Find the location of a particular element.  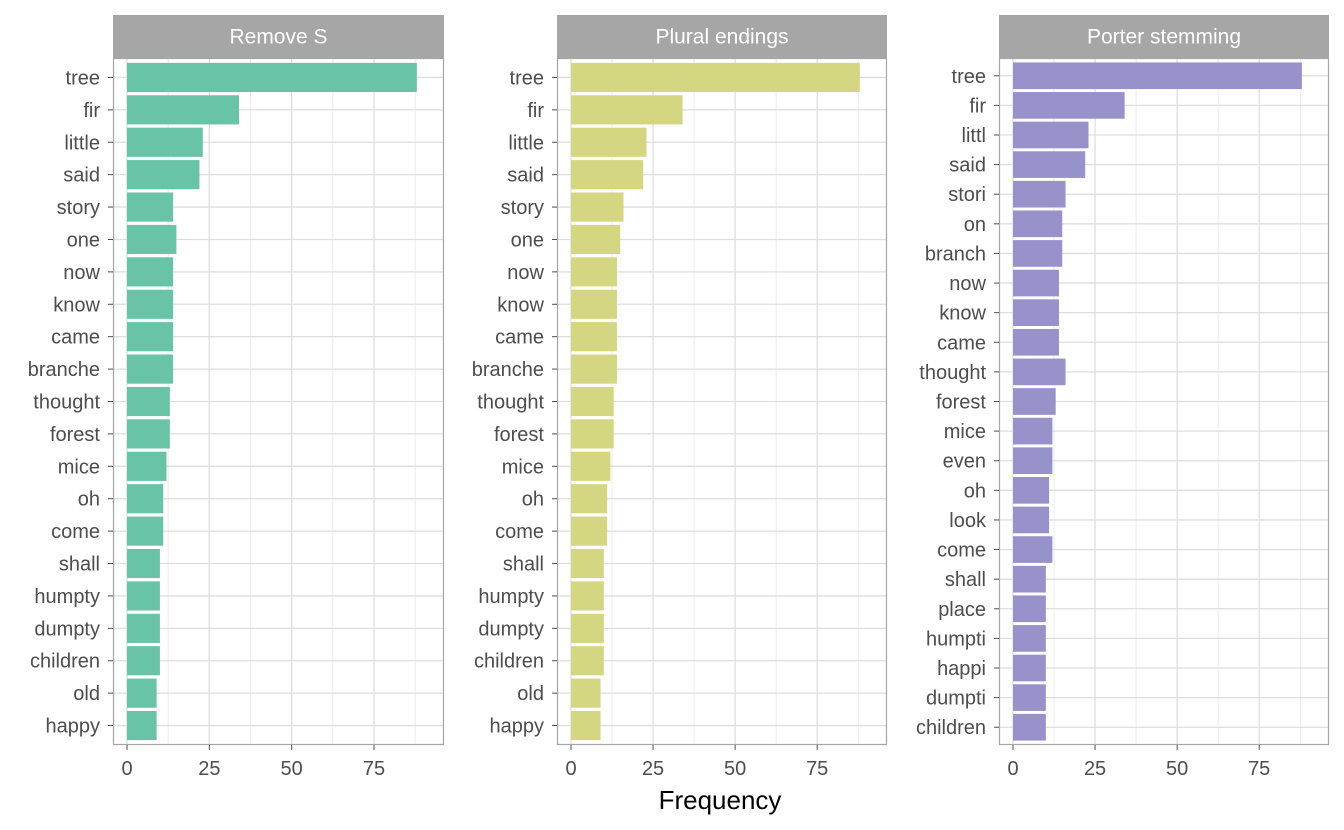

x-axis-title: Frequency is located at coordinates (720, 800).